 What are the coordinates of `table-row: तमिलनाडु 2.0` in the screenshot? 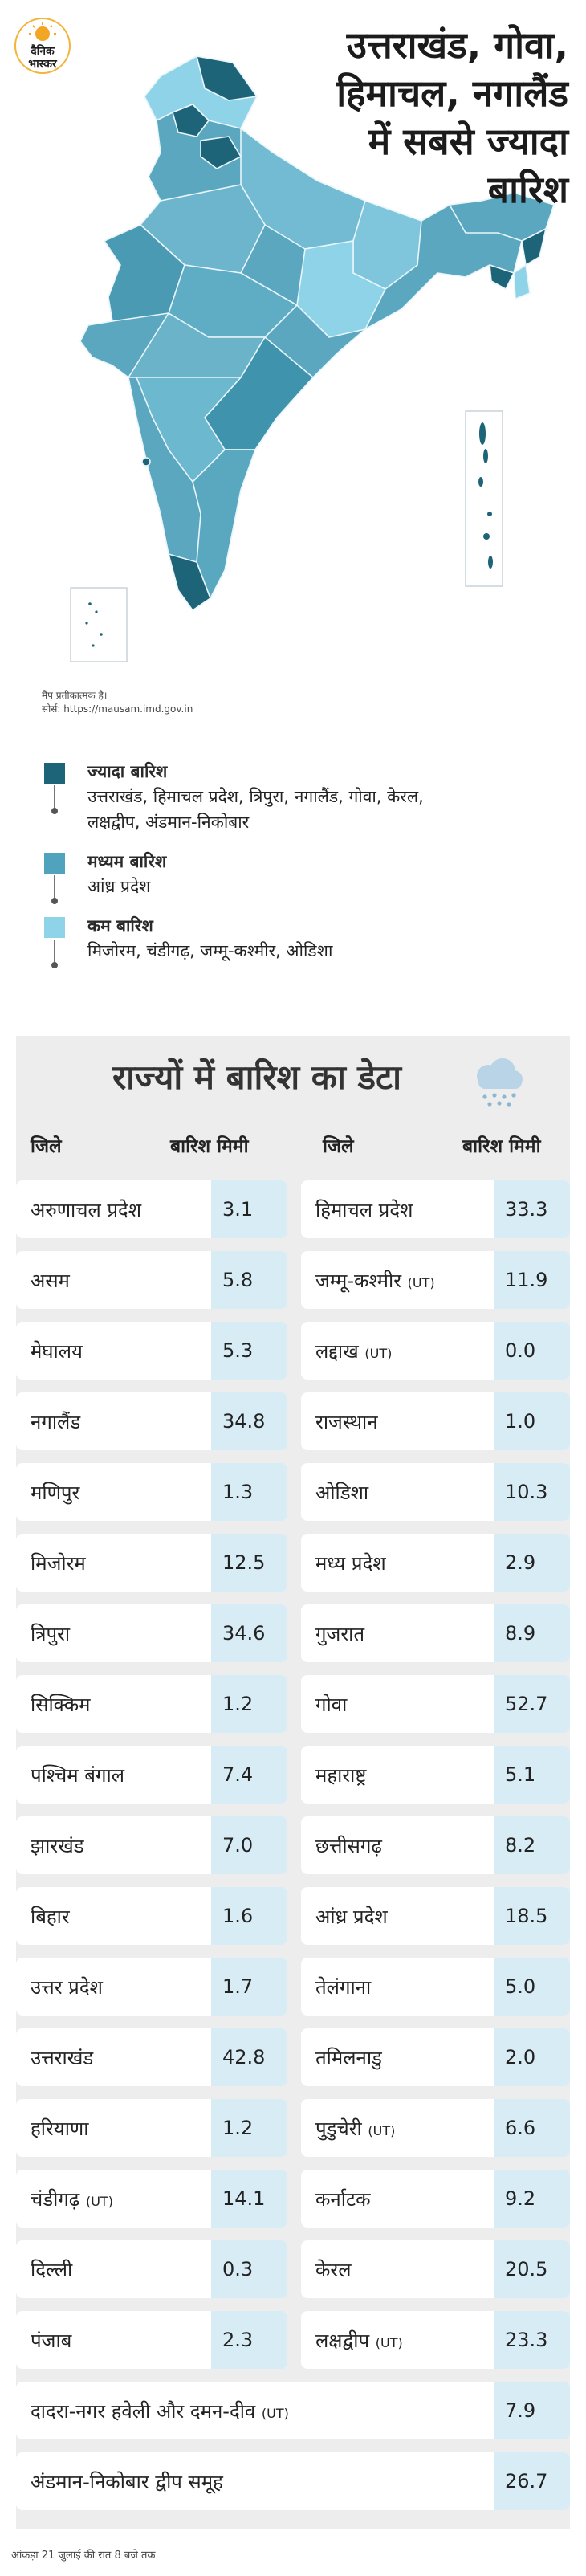 It's located at (436, 2057).